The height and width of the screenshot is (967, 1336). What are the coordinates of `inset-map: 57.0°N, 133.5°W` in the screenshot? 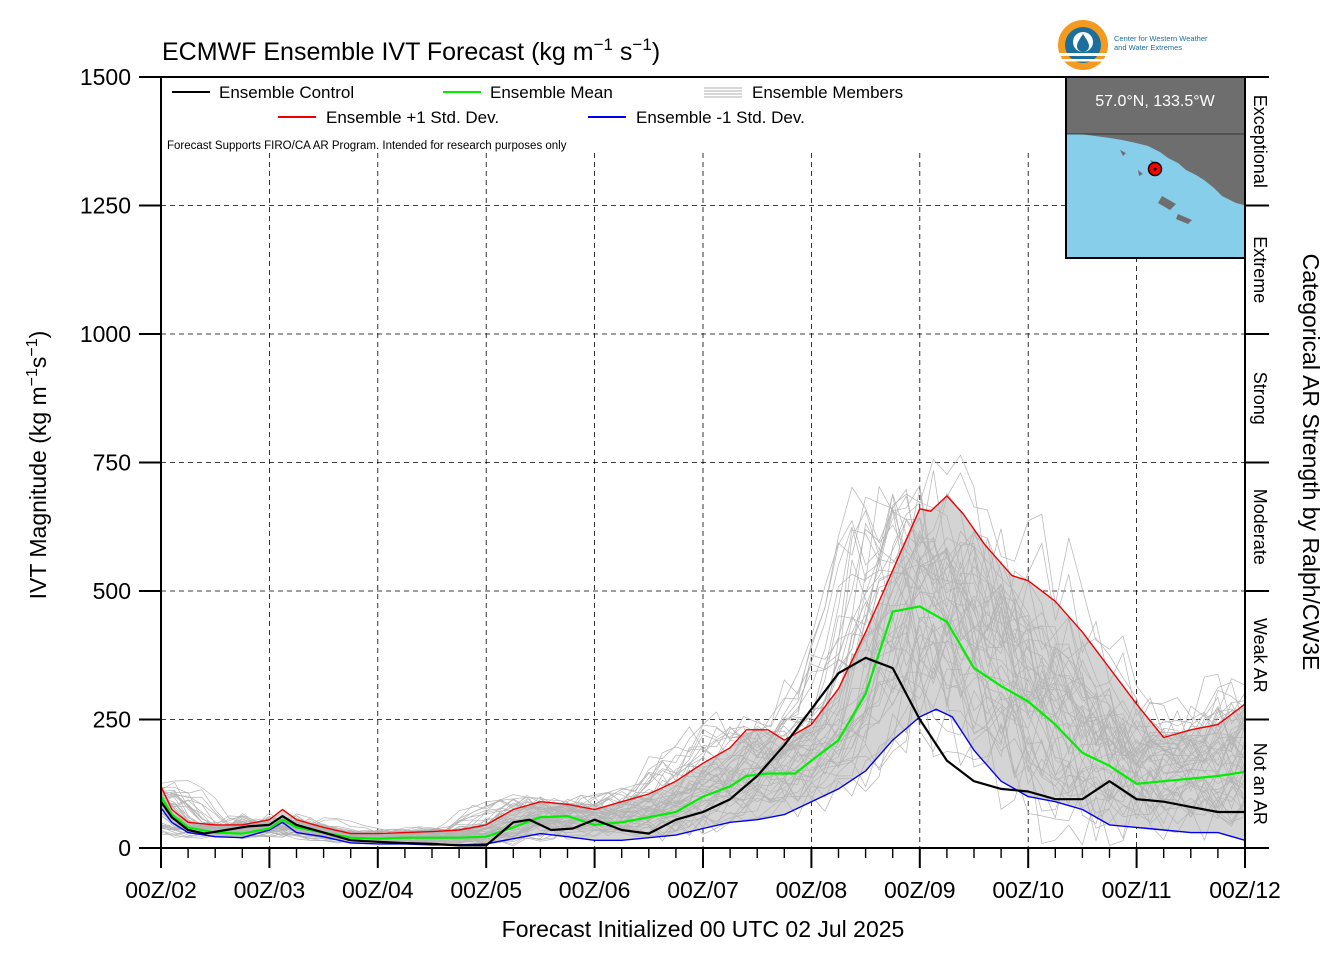 It's located at (1155, 167).